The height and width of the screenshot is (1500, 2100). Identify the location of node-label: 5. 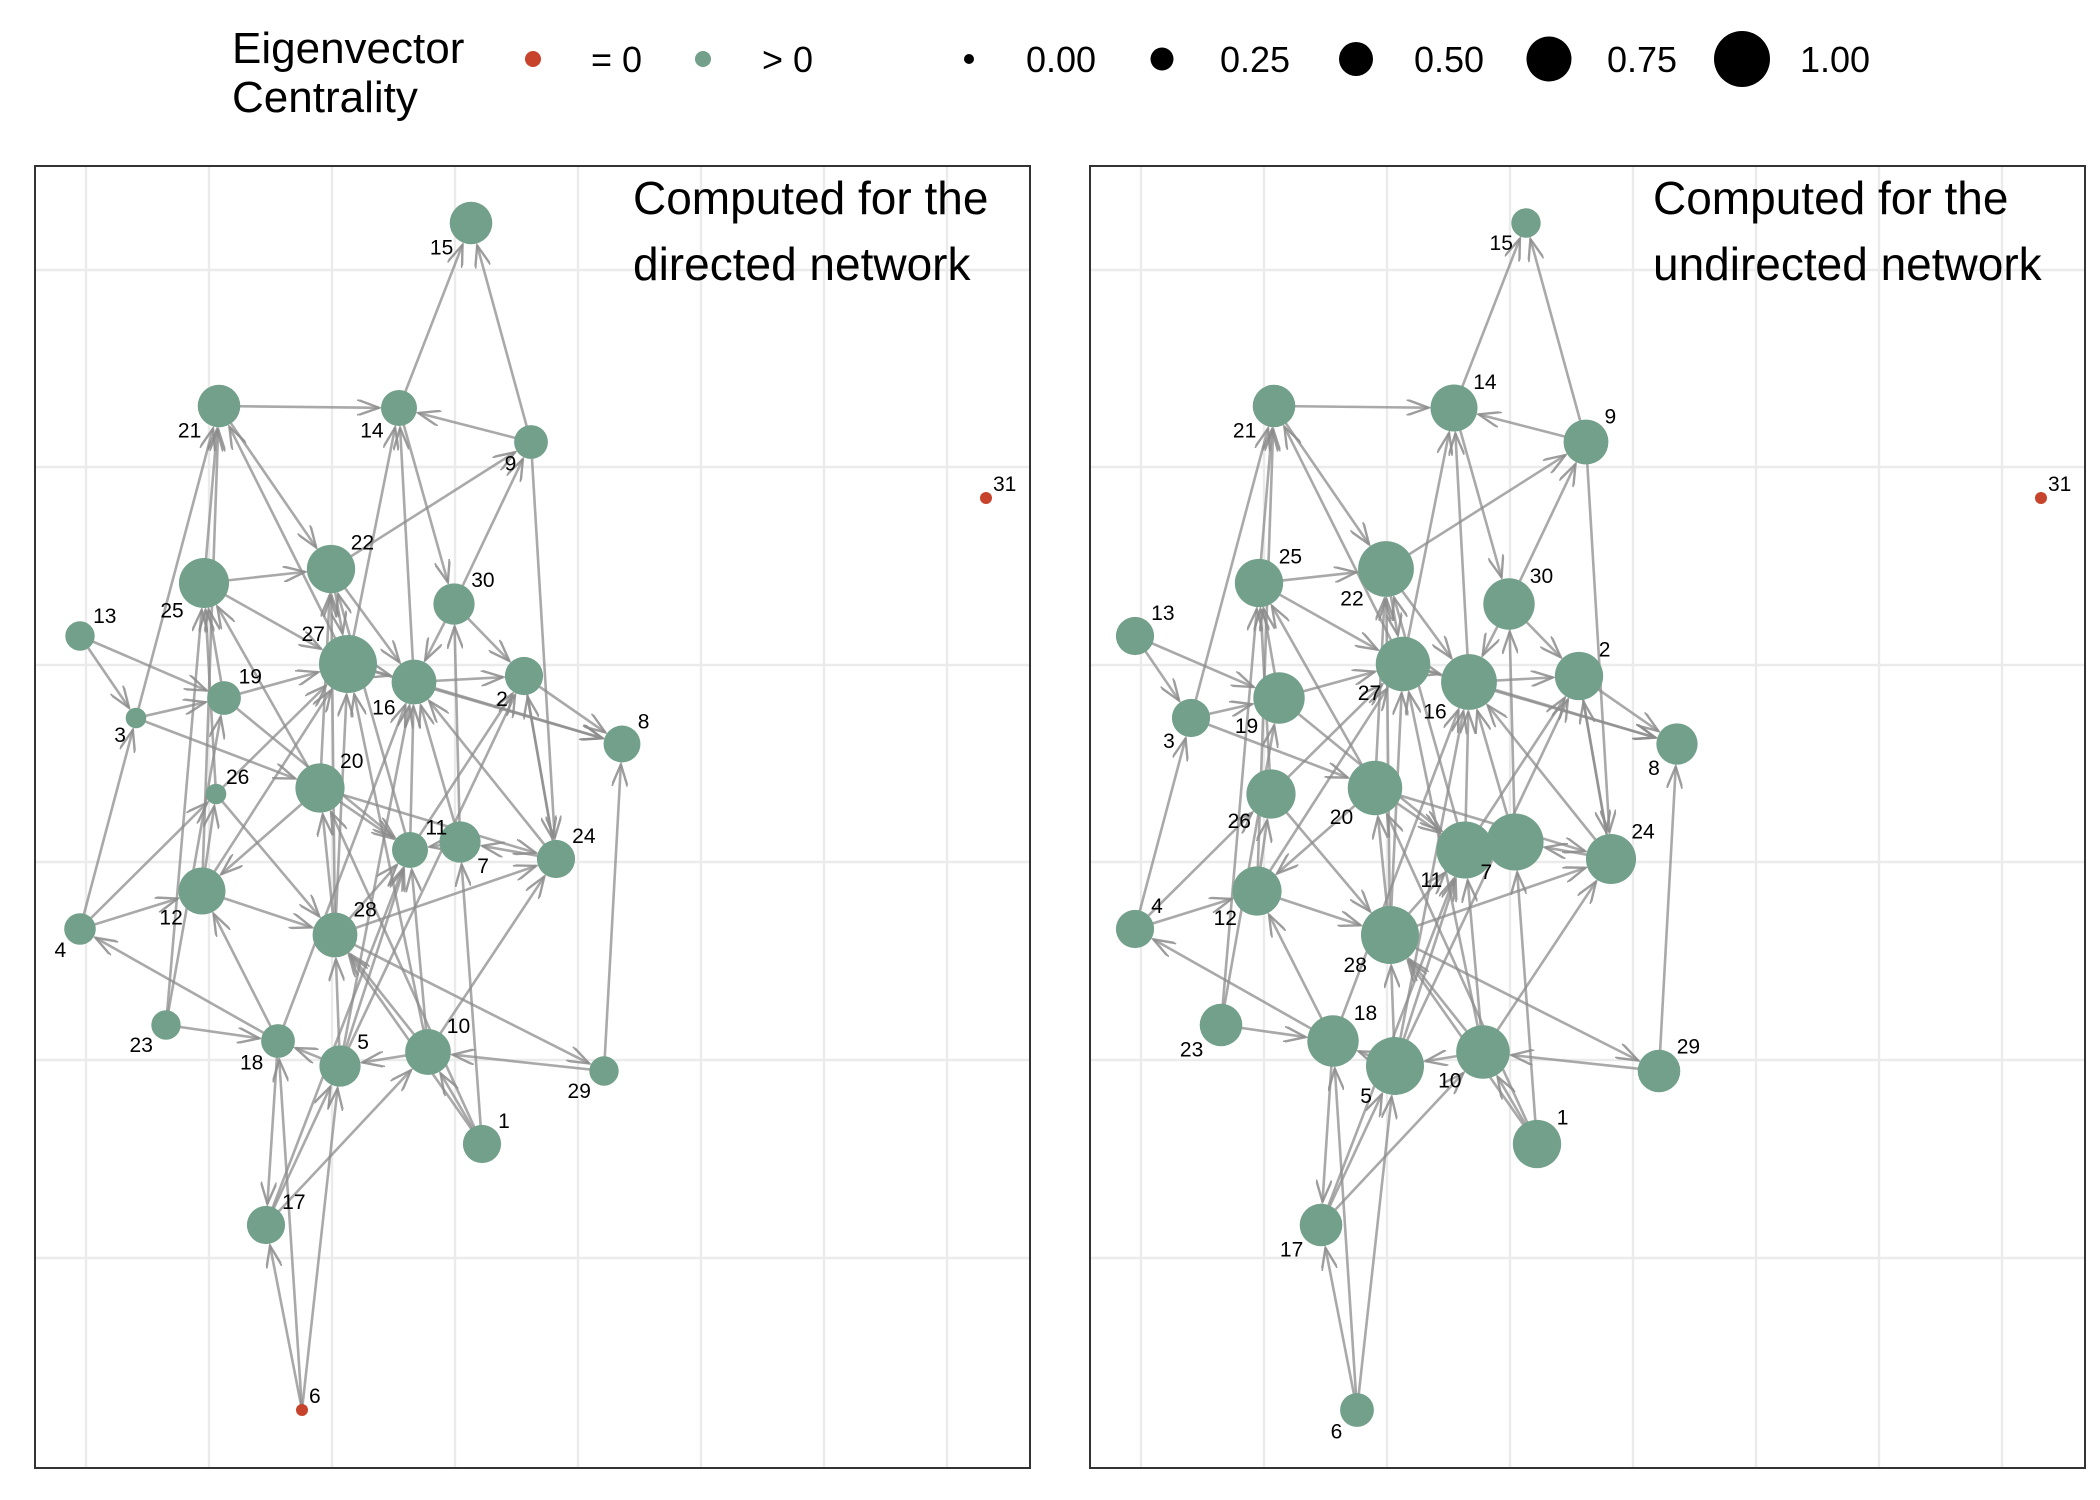
(1366, 1096).